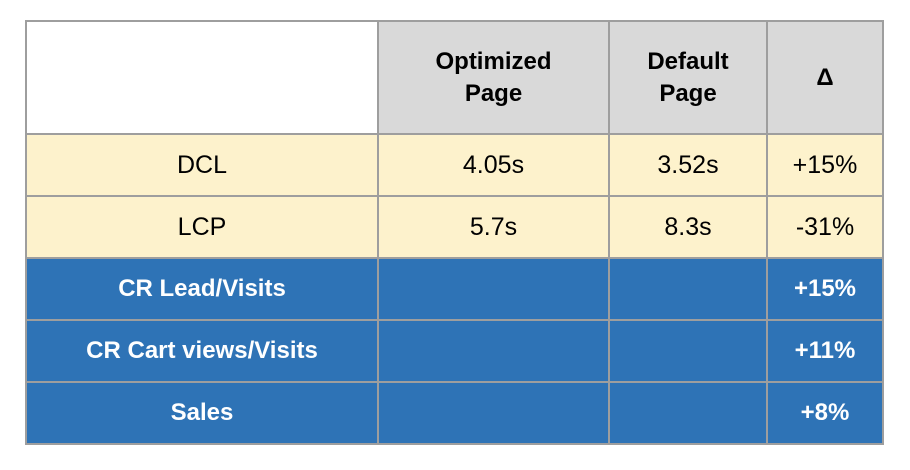 The height and width of the screenshot is (470, 910). What do you see at coordinates (825, 227) in the screenshot?
I see `cell-lcp-delta: -31%` at bounding box center [825, 227].